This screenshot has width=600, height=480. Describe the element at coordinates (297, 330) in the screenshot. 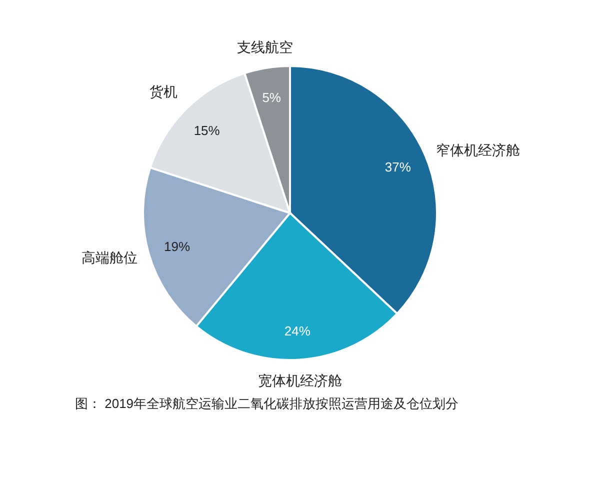

I see `data-label: 24%` at that location.